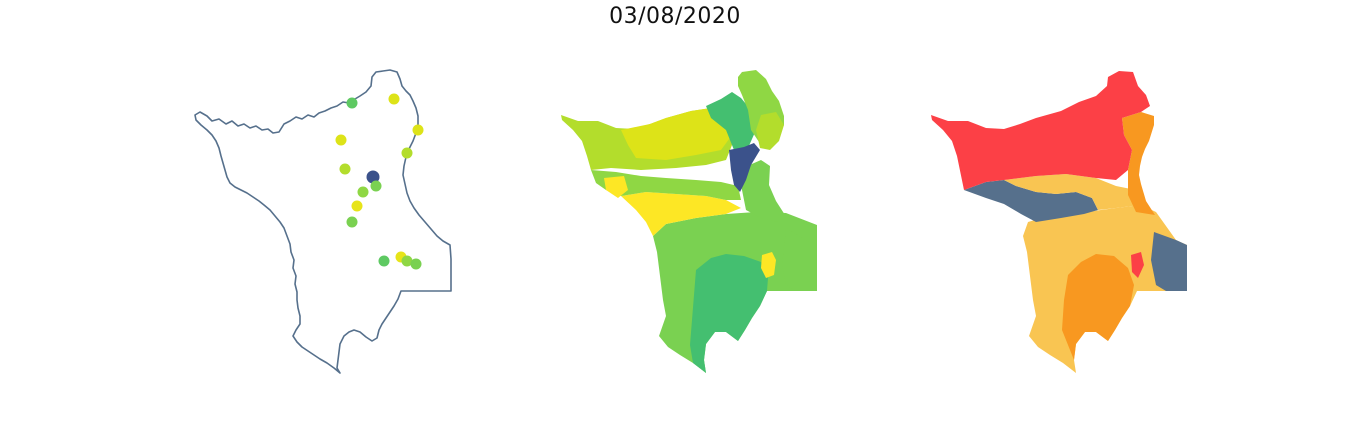 The height and width of the screenshot is (444, 1350). Describe the element at coordinates (799, 259) in the screenshot. I see `region-east-lobe` at that location.